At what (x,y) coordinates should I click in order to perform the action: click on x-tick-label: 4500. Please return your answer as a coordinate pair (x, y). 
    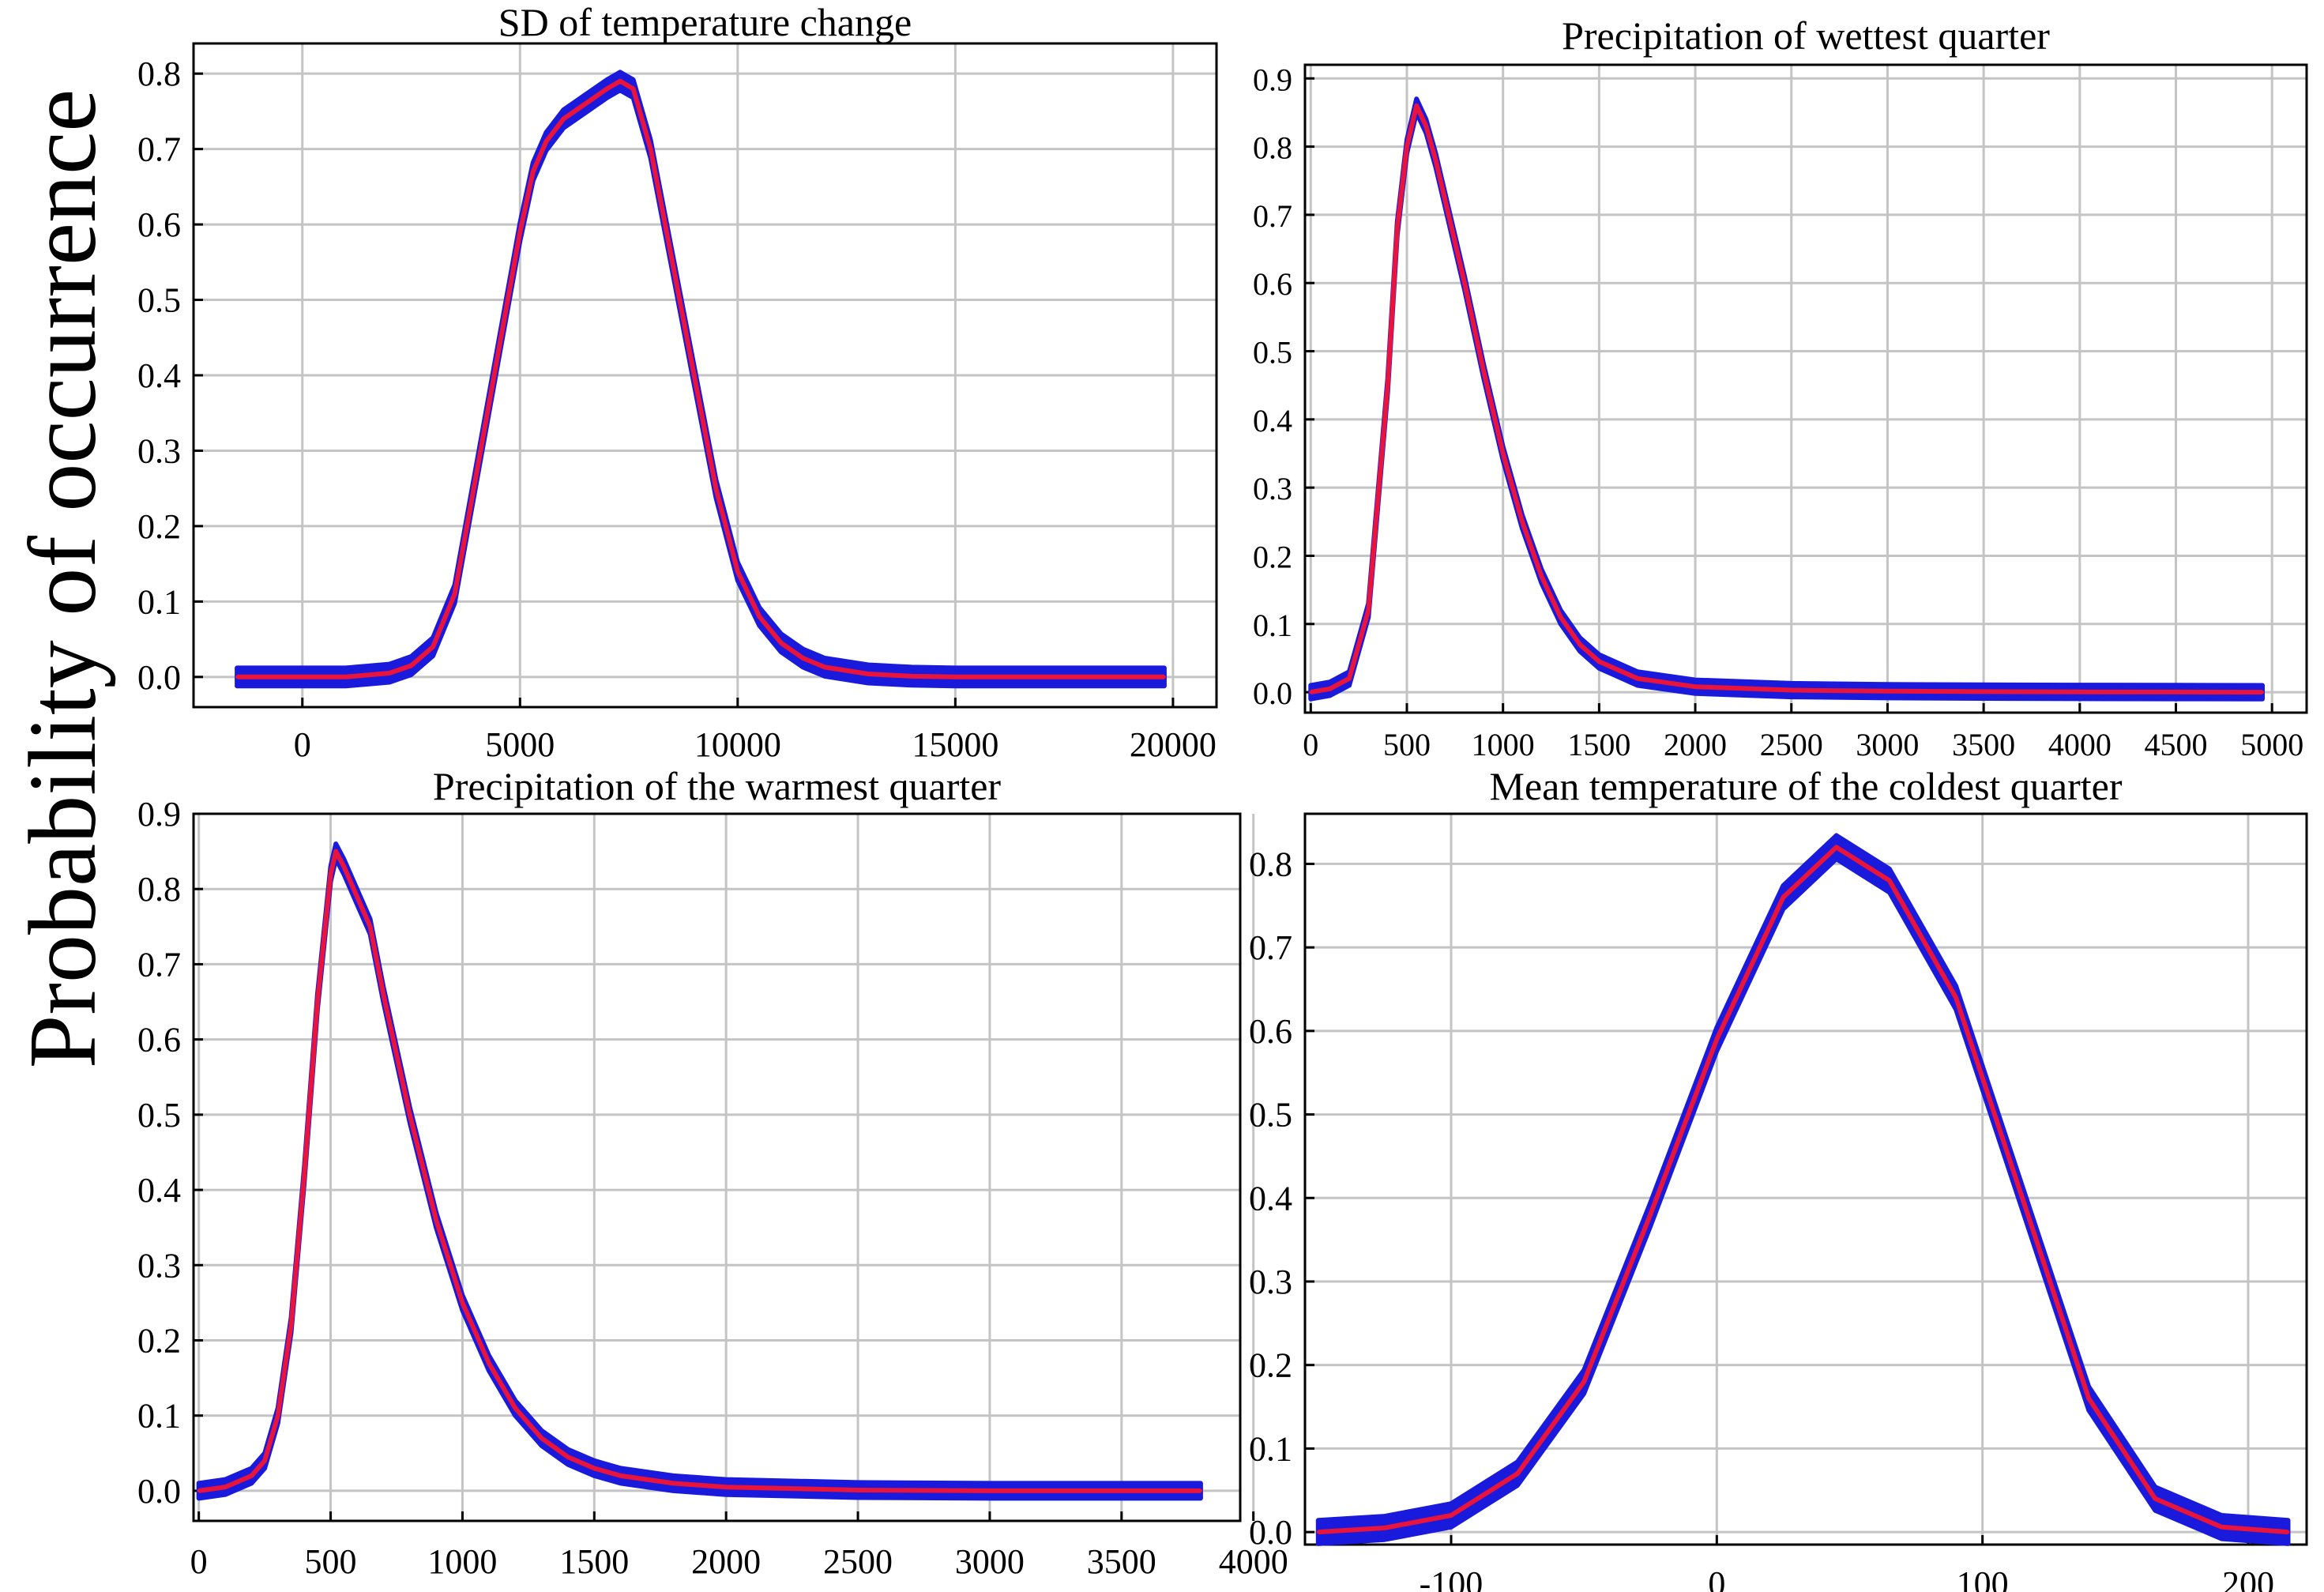
    Looking at the image, I should click on (2176, 744).